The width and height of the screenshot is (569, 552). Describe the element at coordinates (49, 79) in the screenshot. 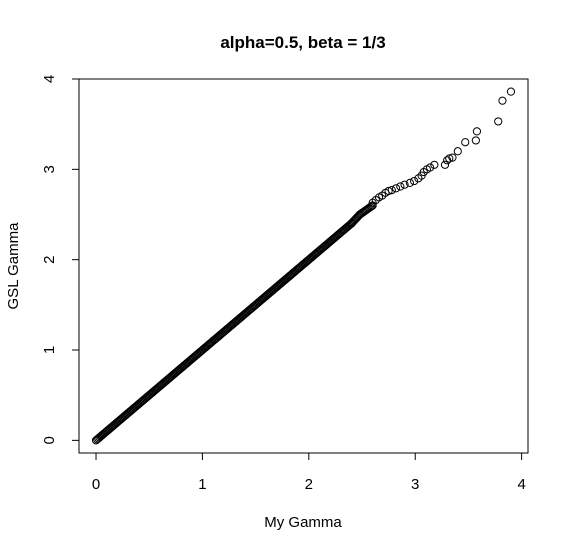

I see `y-tick-label: 4` at that location.